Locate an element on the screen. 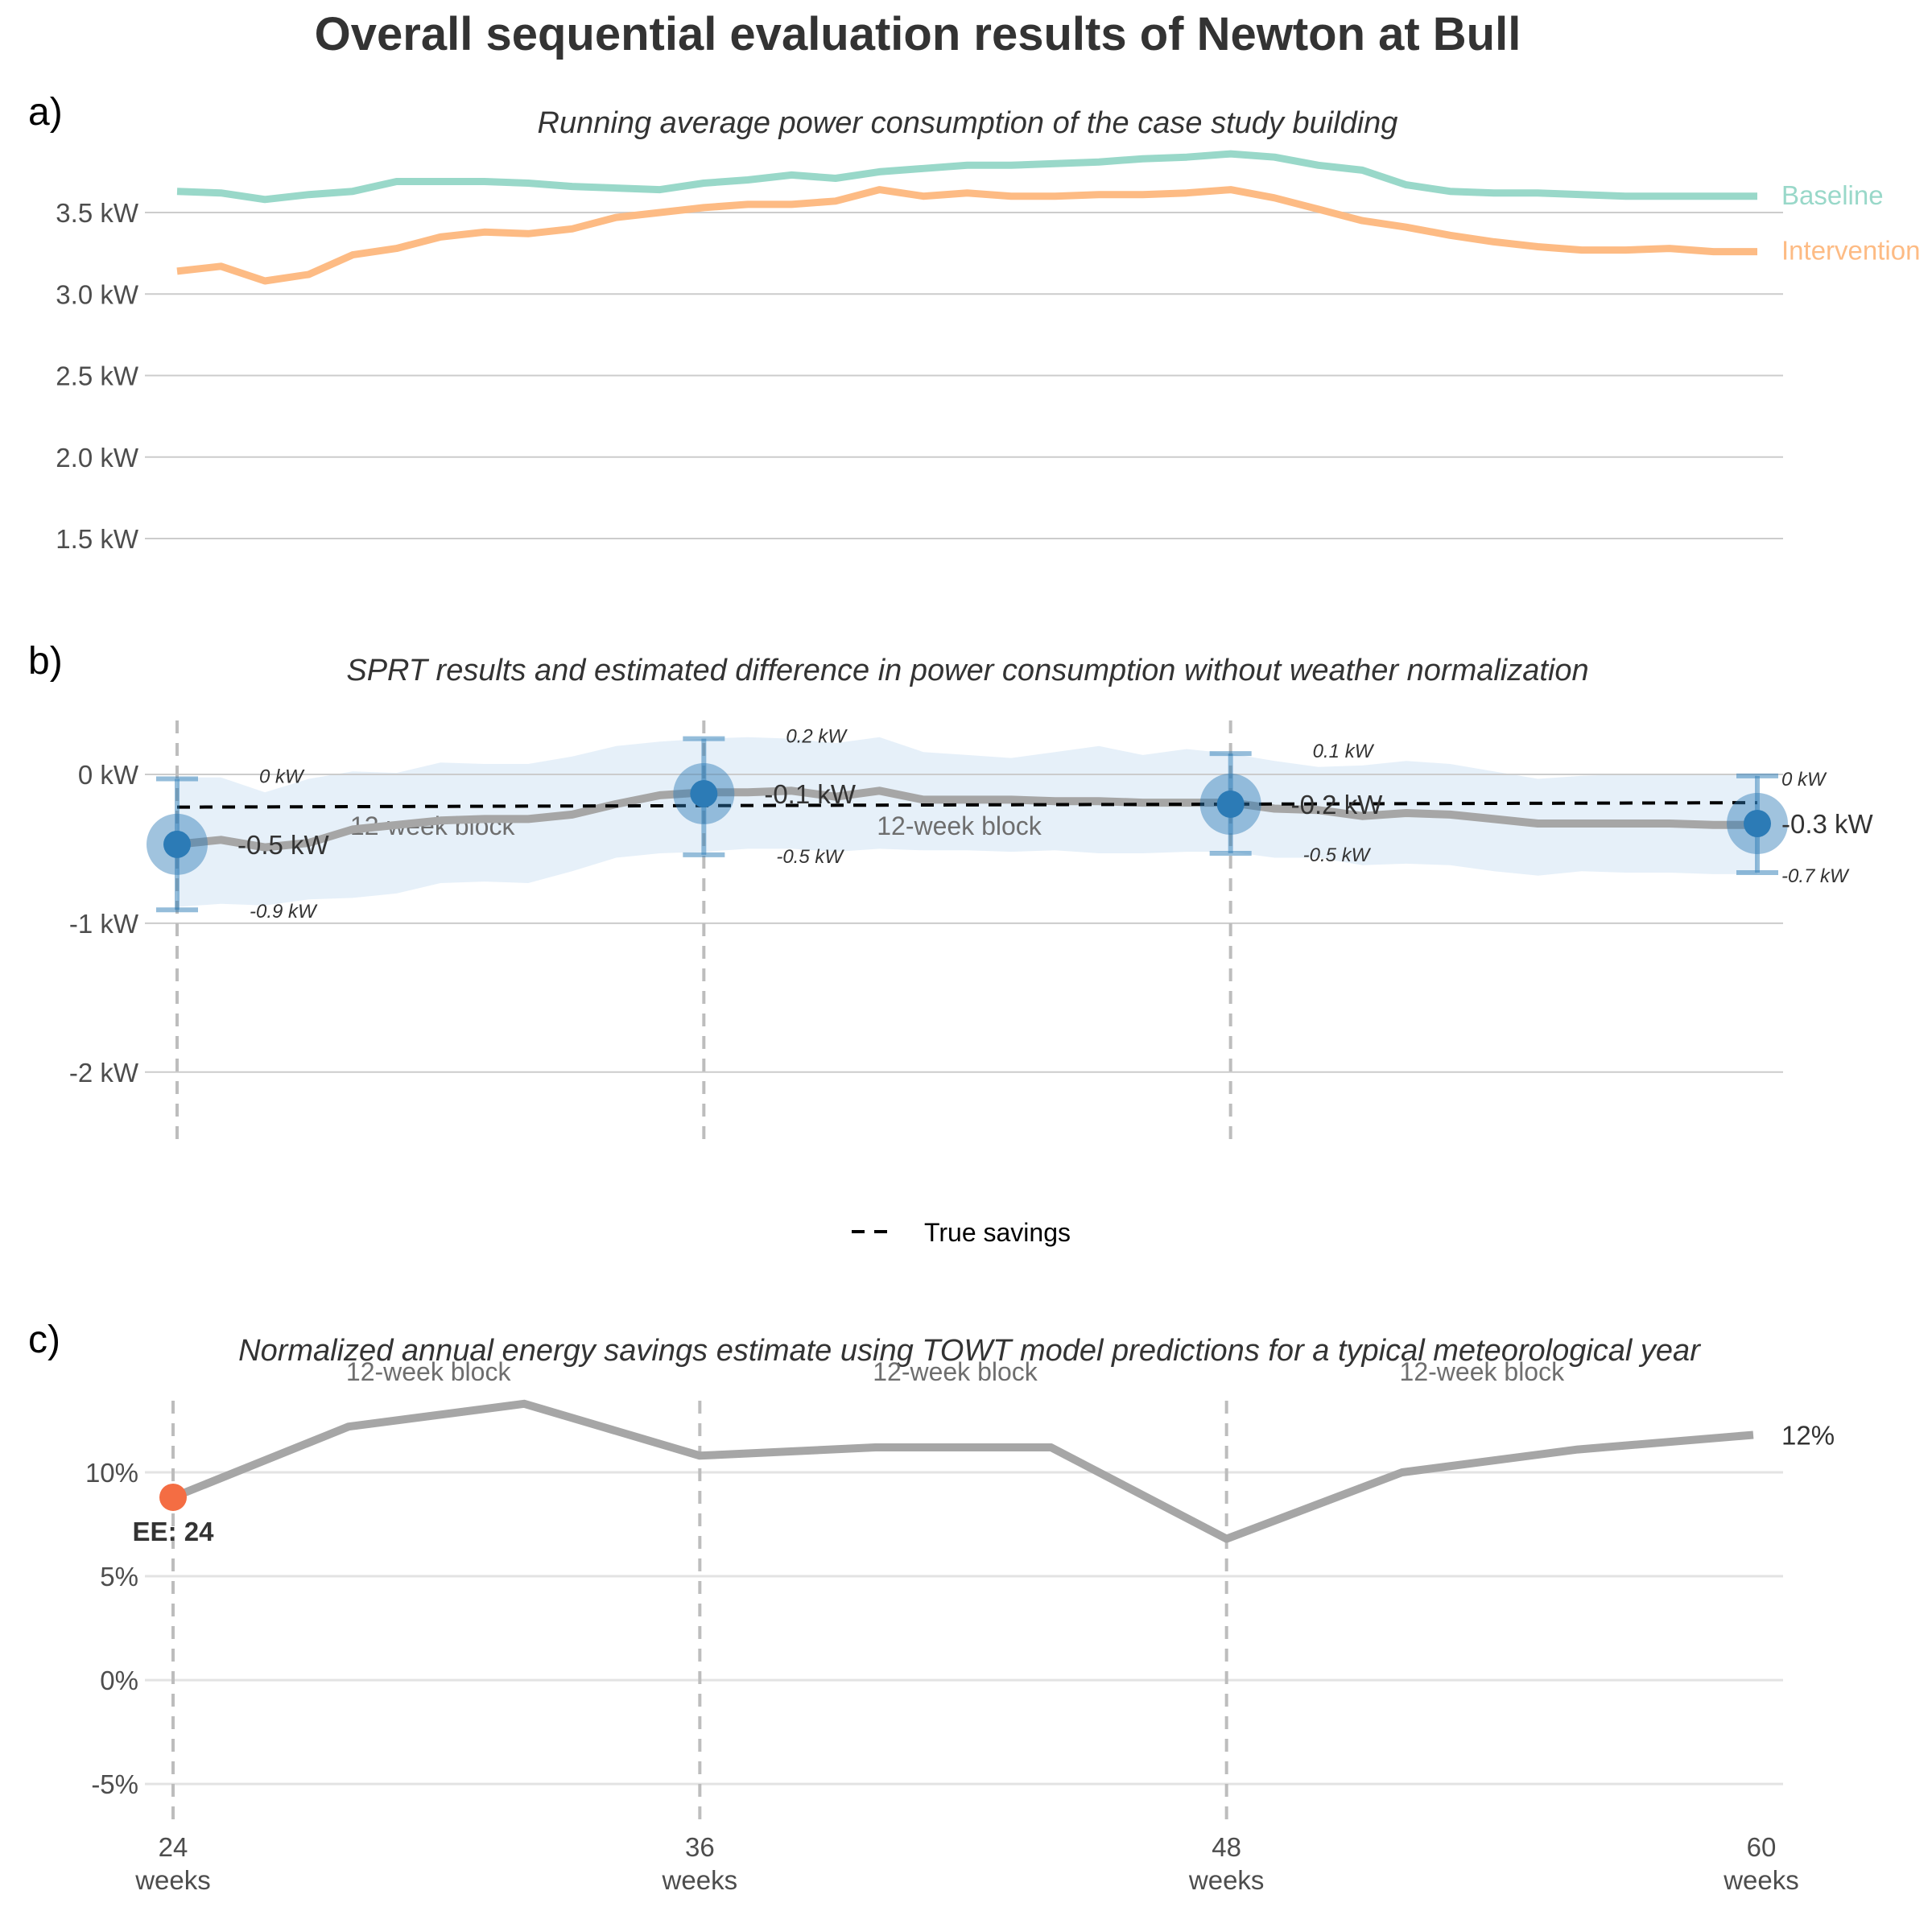 The image size is (1932, 1932). sprt-point-label: -0.3 kW is located at coordinates (1827, 824).